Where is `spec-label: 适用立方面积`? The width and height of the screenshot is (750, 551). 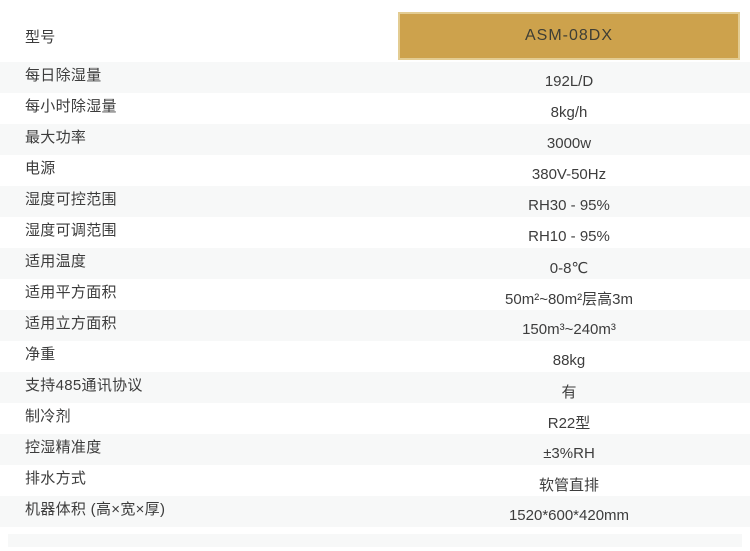
spec-label: 适用立方面积 is located at coordinates (199, 325).